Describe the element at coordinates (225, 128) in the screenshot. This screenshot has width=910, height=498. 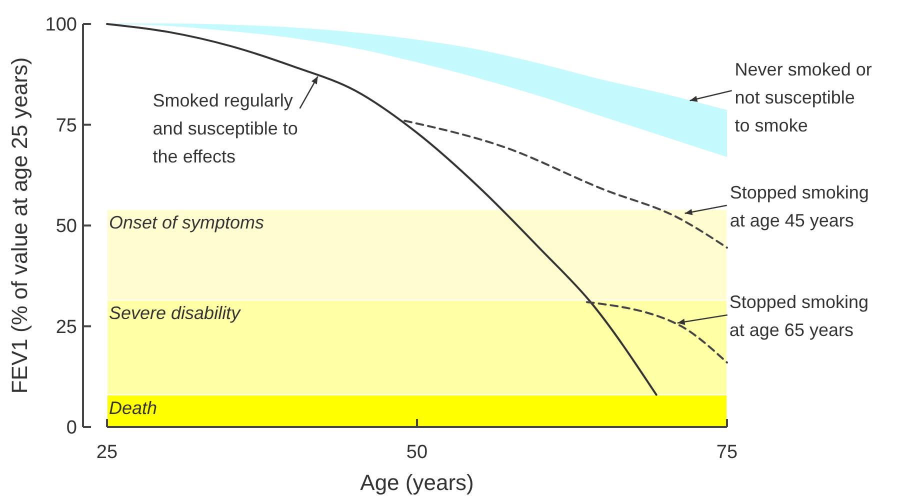
I see `annotation: Smoked regularly and susceptible to the effects` at that location.